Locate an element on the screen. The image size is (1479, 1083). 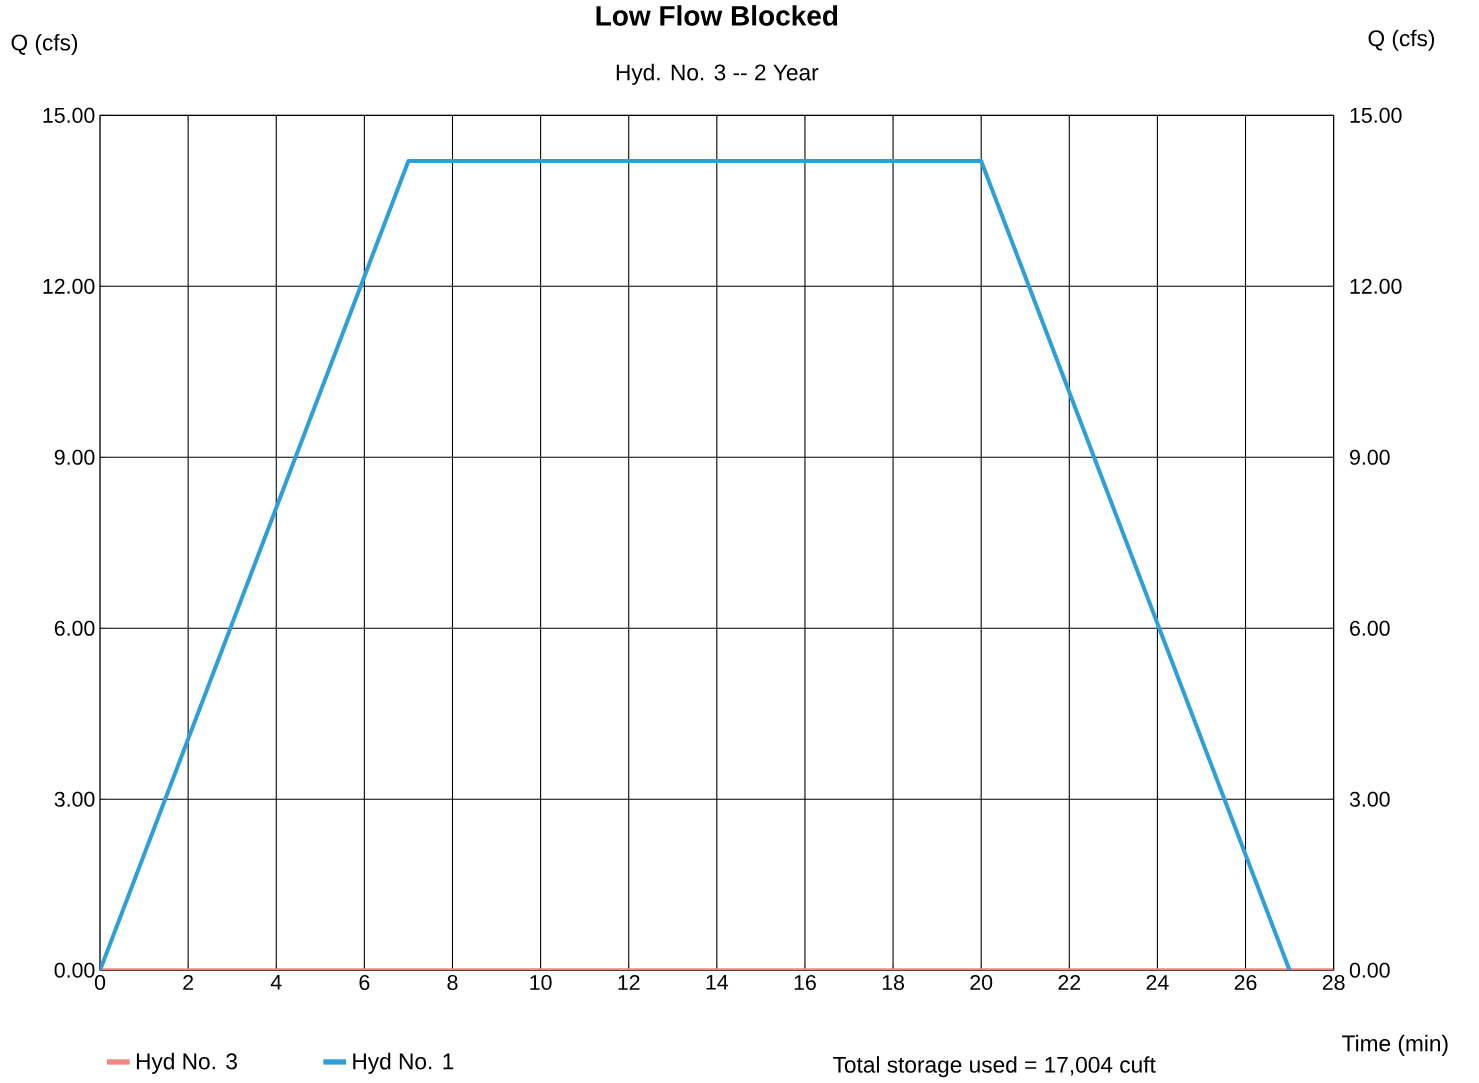
y2-axis-title: Q (cfs) is located at coordinates (1401, 40).